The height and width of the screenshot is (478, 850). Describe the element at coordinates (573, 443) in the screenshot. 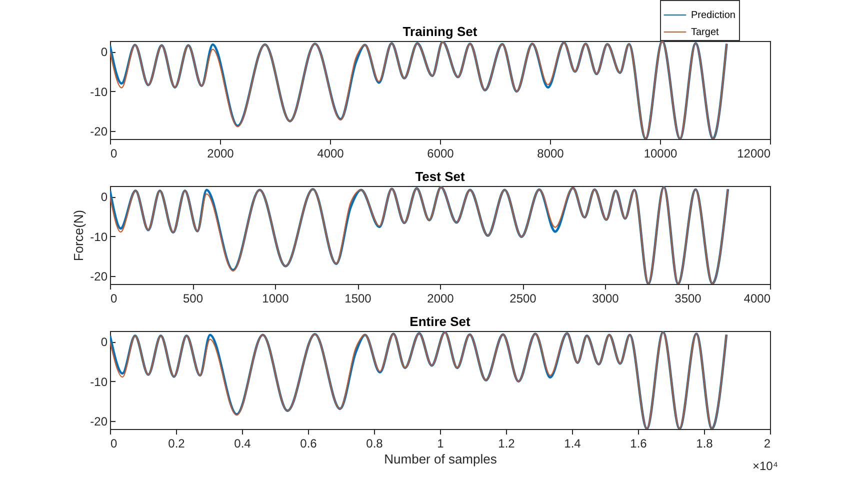

I see `x-tick-label: 1.4` at that location.